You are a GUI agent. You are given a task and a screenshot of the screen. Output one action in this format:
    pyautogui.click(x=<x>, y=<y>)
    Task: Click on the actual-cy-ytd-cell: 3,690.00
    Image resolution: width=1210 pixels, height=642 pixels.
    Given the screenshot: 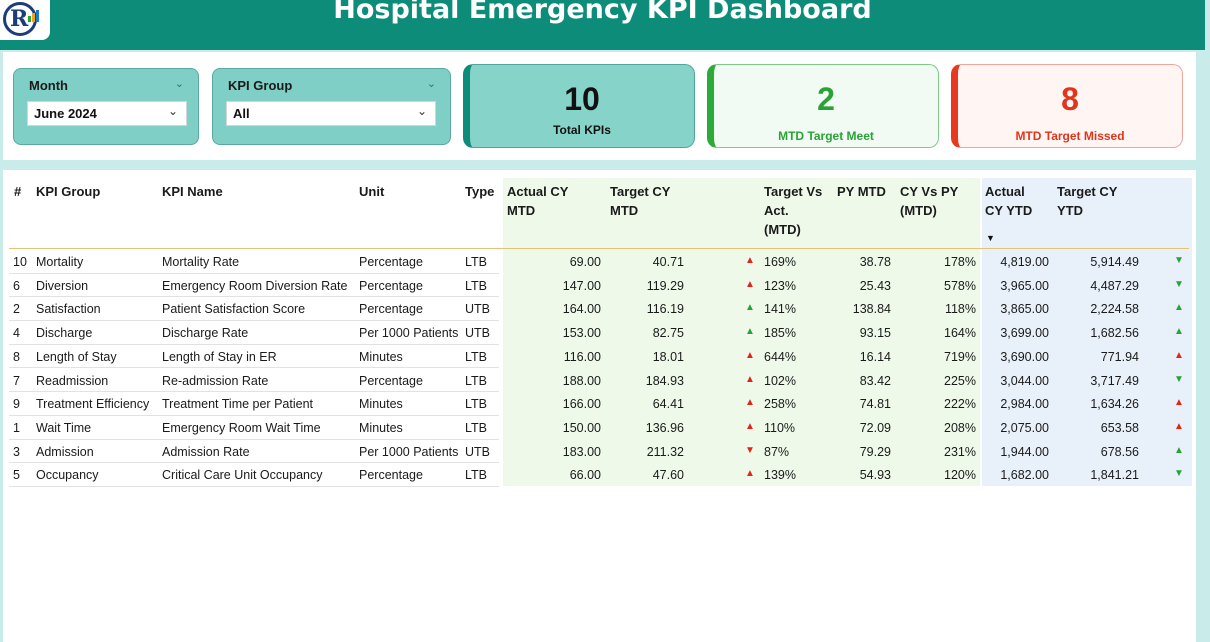 What is the action you would take?
    pyautogui.click(x=1024, y=356)
    